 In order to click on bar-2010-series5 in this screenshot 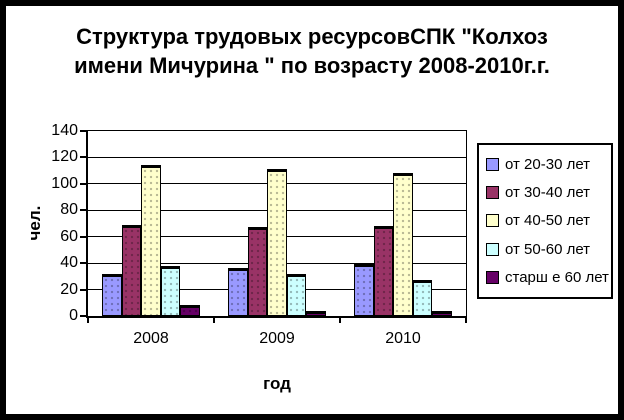, I will do `click(442, 313)`.